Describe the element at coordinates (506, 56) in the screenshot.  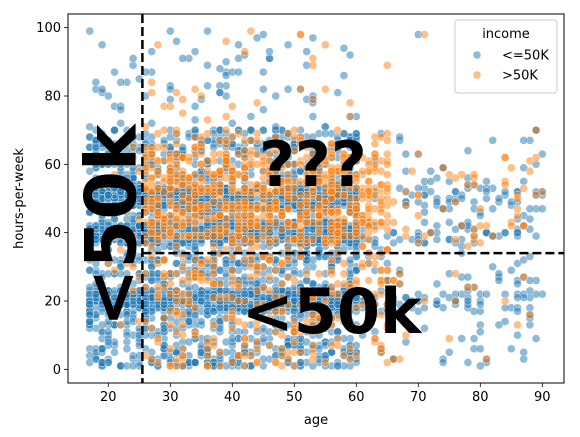
I see `legend: income <=50K >50K` at that location.